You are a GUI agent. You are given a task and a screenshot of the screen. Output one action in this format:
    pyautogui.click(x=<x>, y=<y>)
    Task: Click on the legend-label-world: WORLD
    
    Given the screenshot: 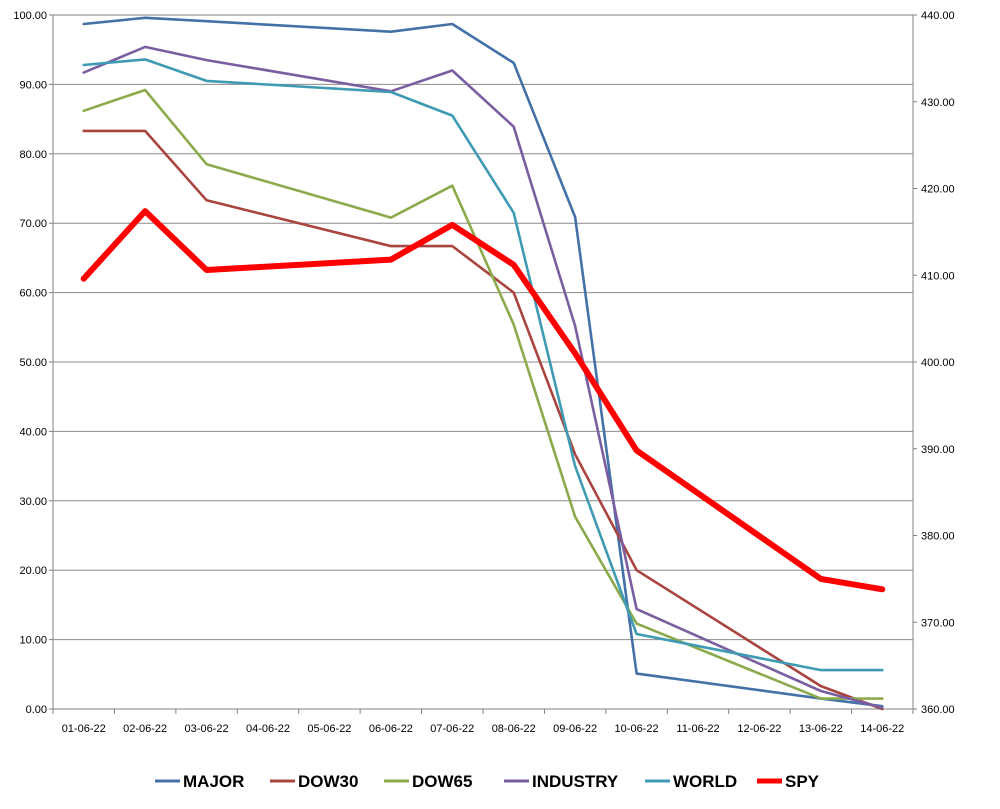 What is the action you would take?
    pyautogui.click(x=705, y=781)
    